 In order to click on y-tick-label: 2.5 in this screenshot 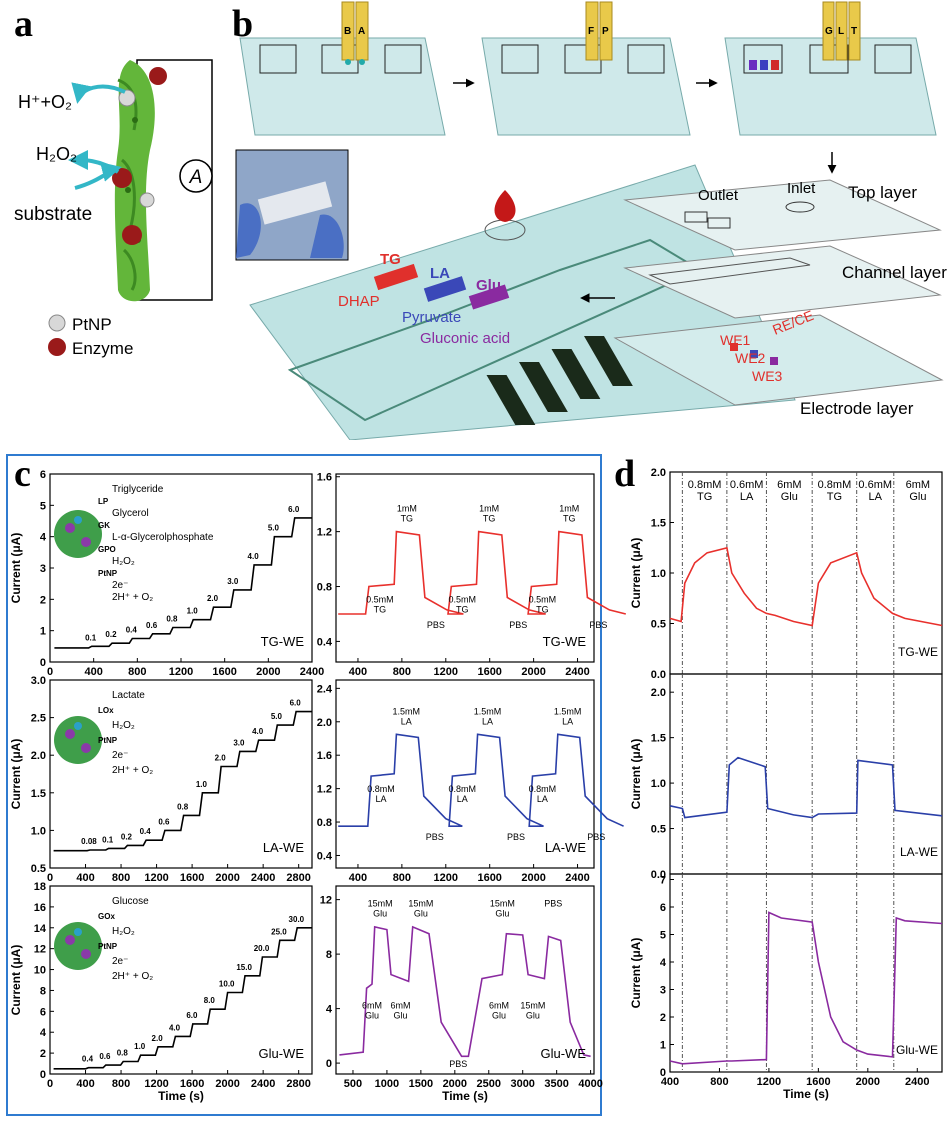, I will do `click(38, 719)`.